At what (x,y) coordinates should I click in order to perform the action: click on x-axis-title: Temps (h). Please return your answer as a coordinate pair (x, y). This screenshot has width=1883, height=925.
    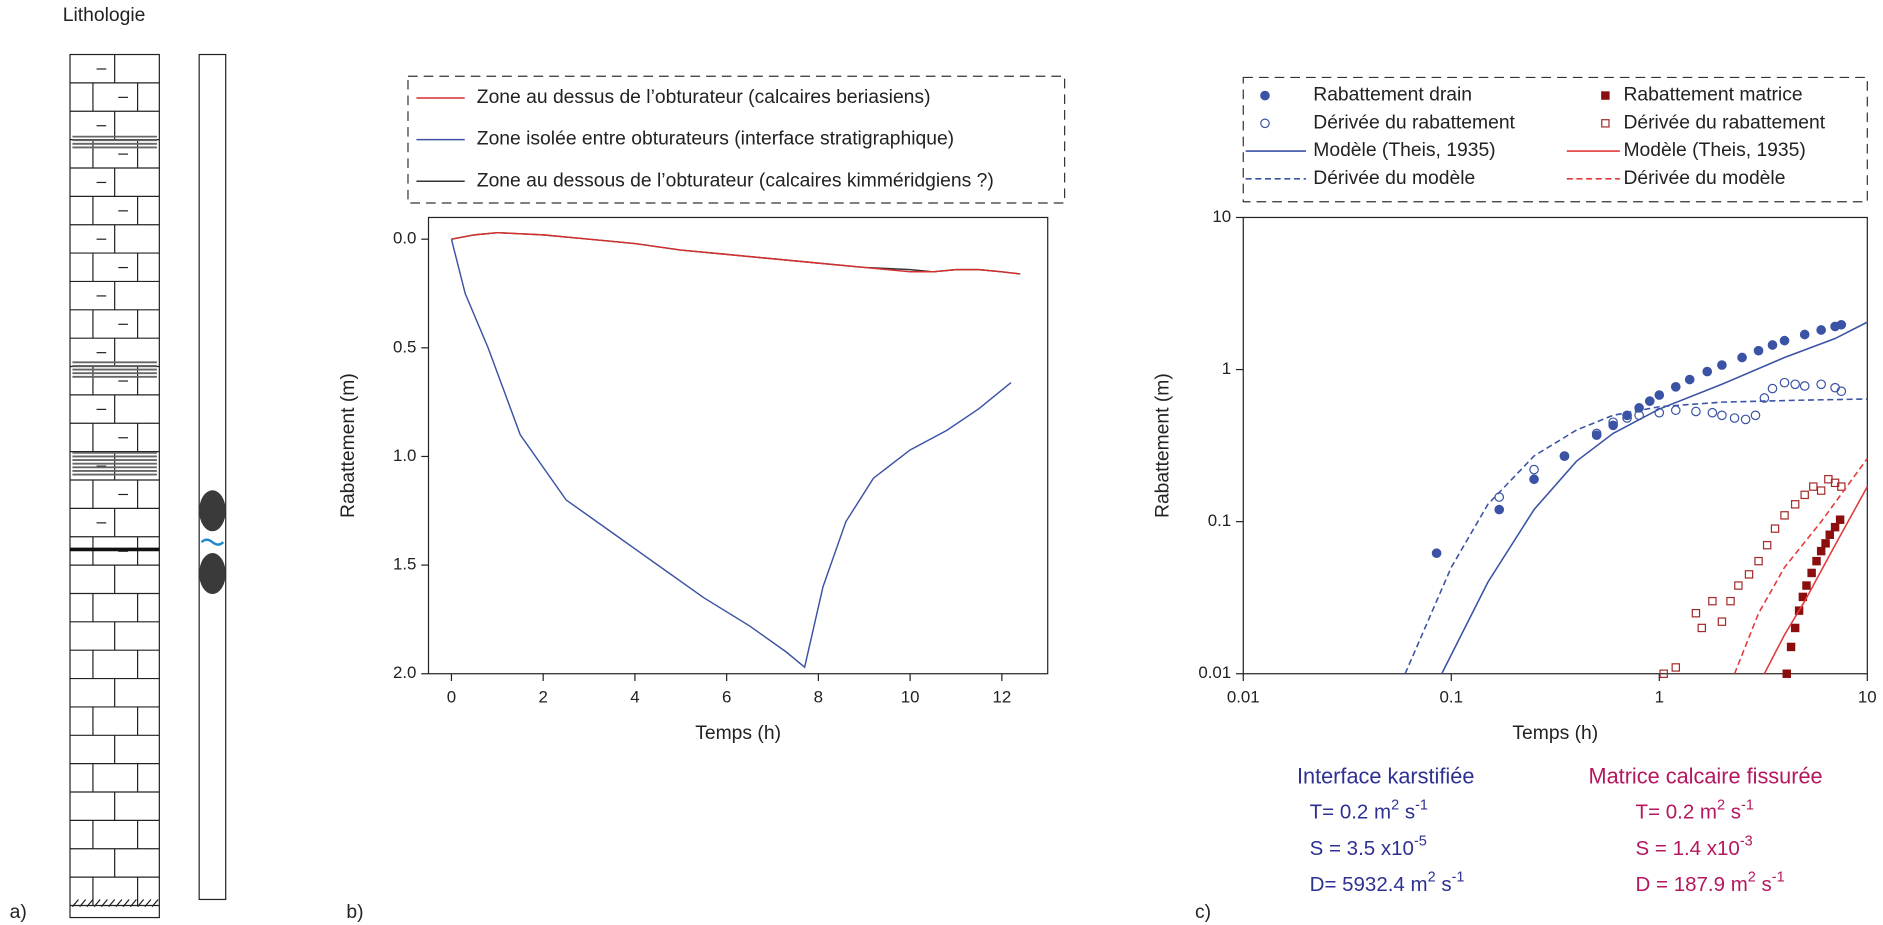
    Looking at the image, I should click on (738, 733).